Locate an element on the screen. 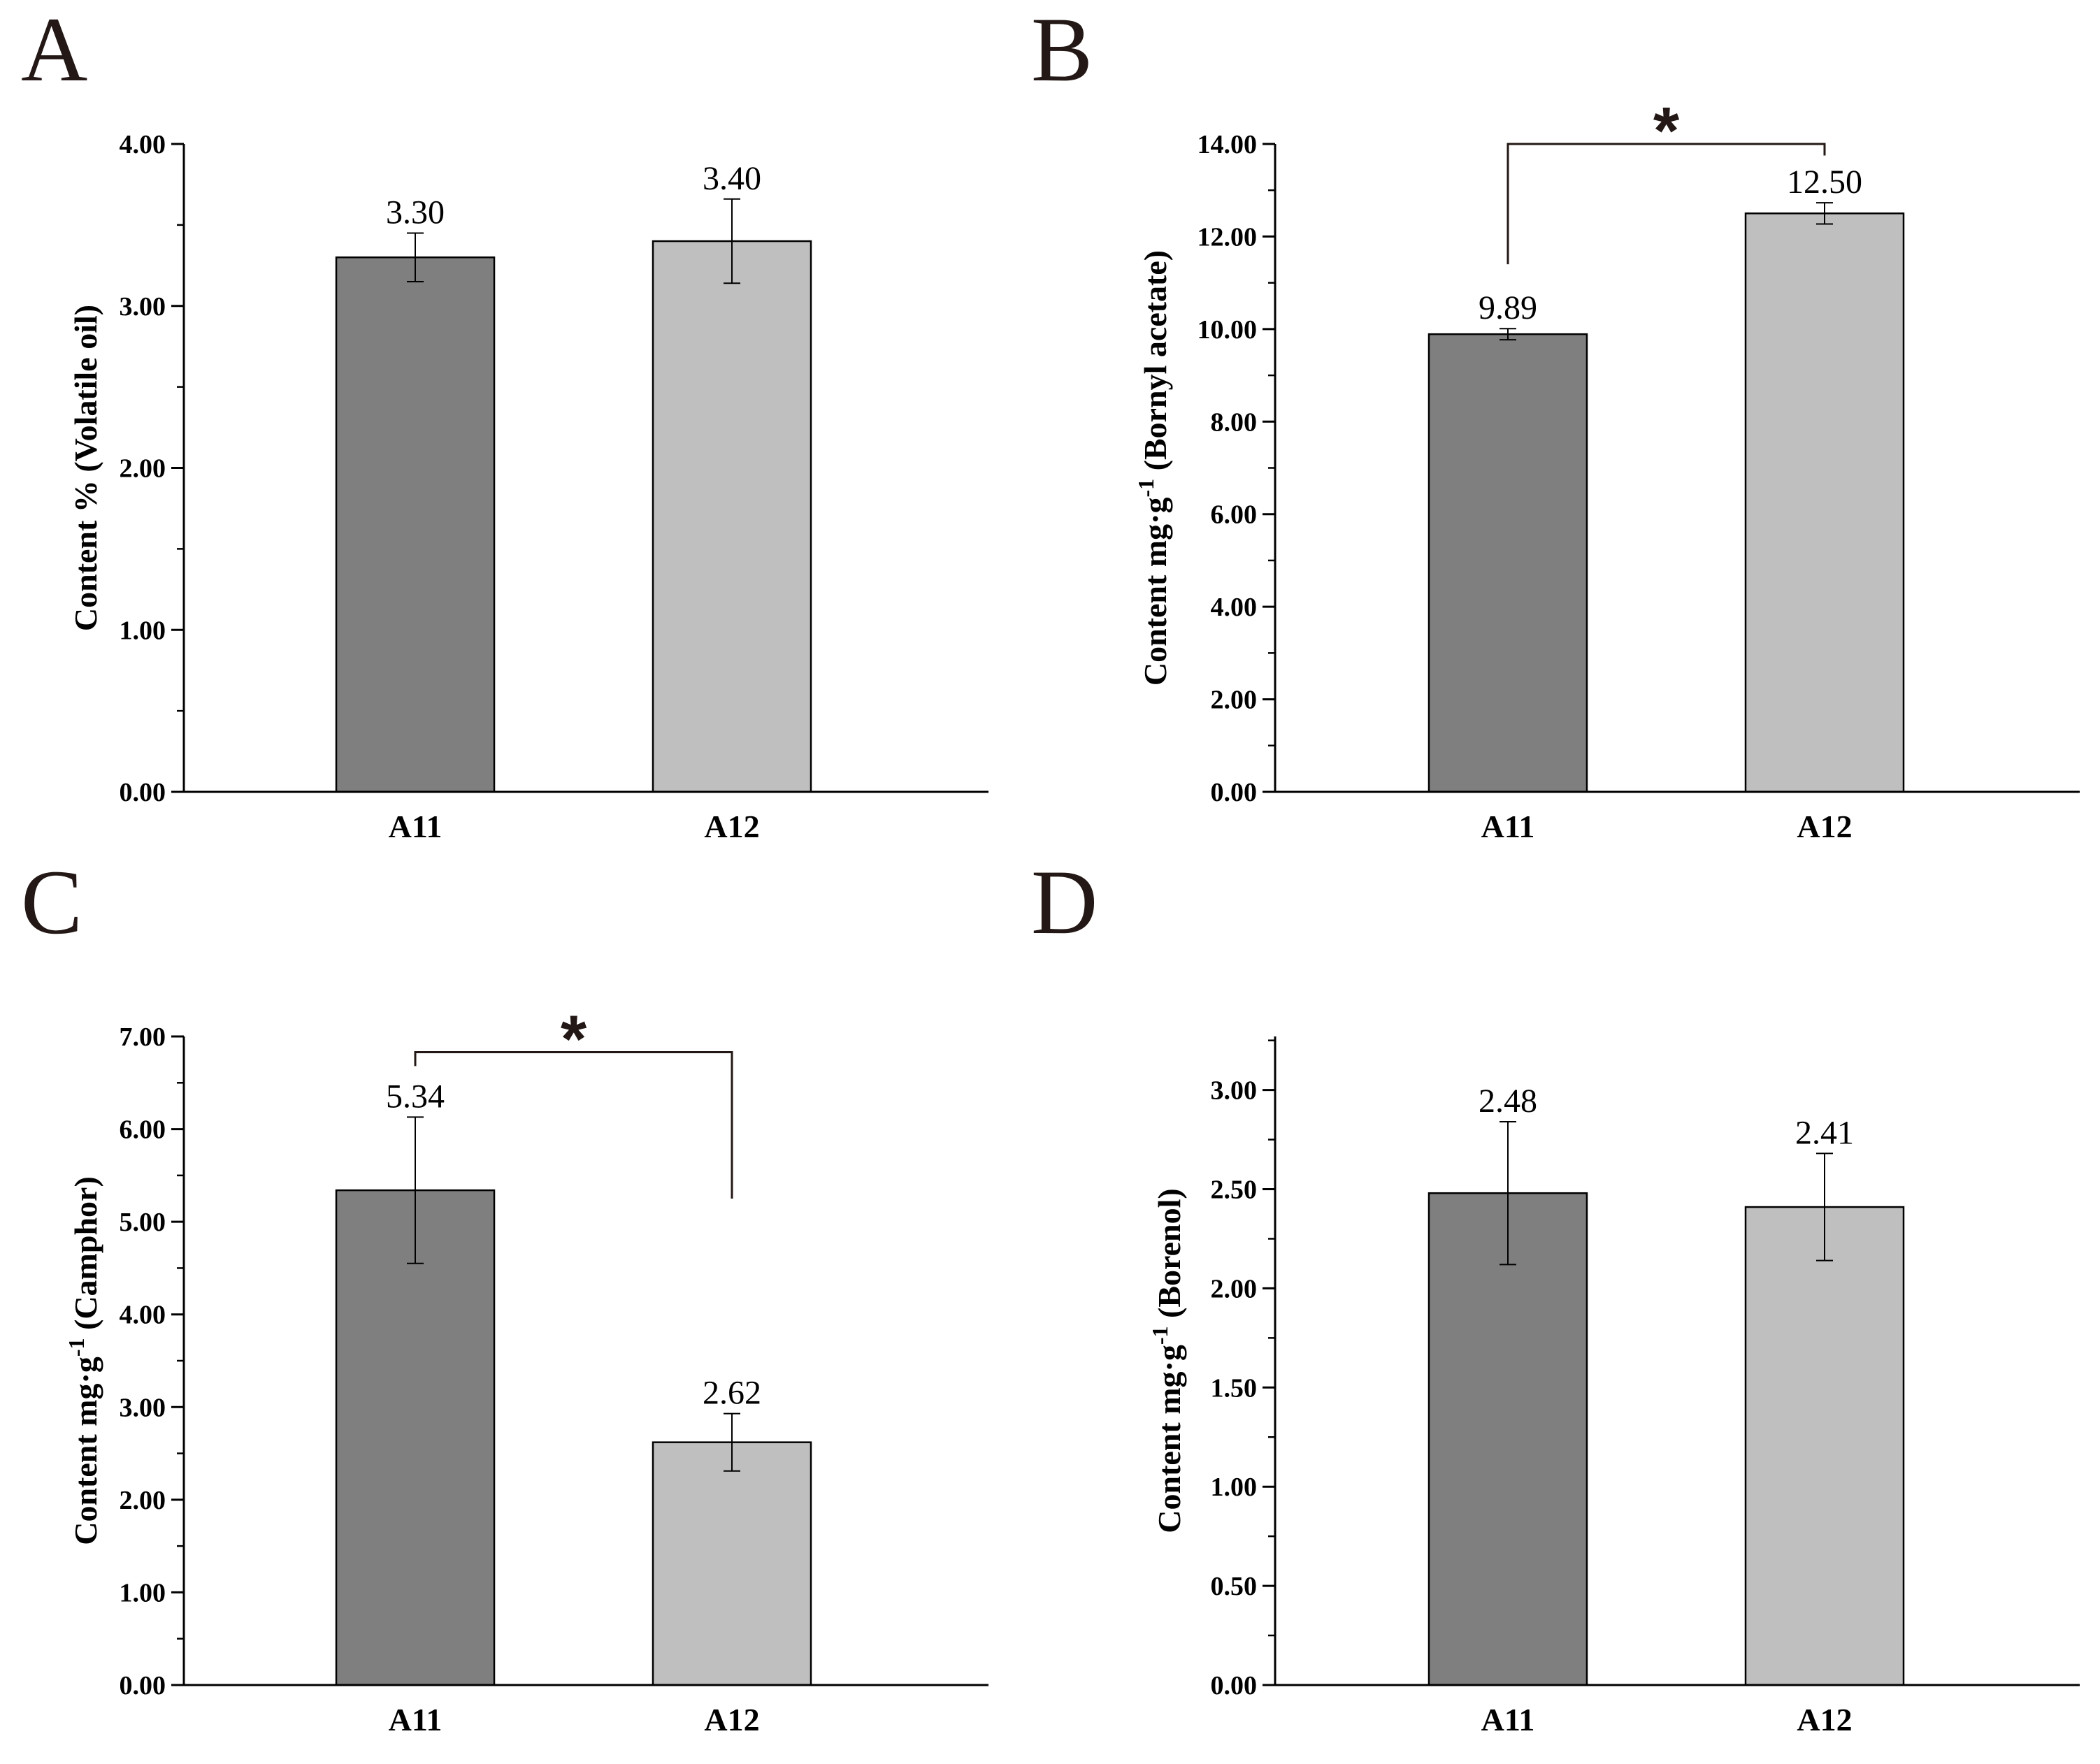 This screenshot has height=1764, width=2100. data-label: 2.48 is located at coordinates (1508, 1101).